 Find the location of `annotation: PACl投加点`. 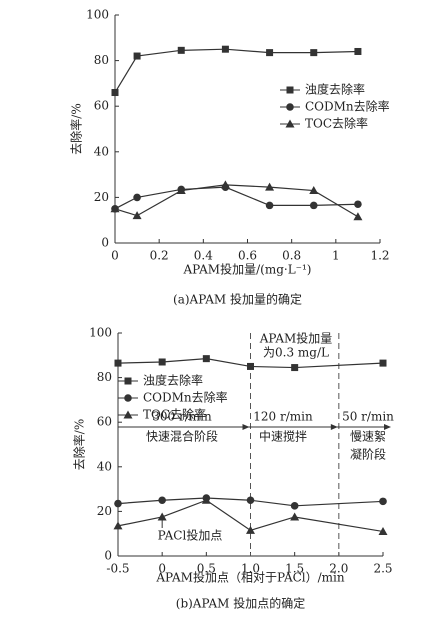

annotation: PACl投加点 is located at coordinates (190, 535).